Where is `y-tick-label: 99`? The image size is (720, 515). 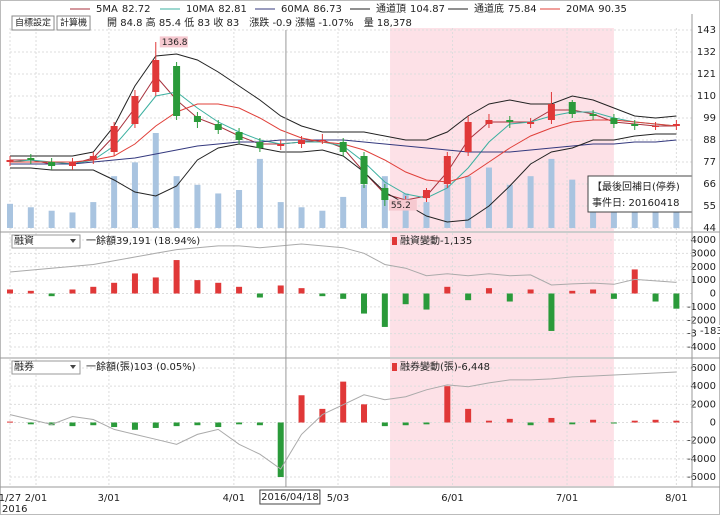 y-tick-label: 99 is located at coordinates (709, 118).